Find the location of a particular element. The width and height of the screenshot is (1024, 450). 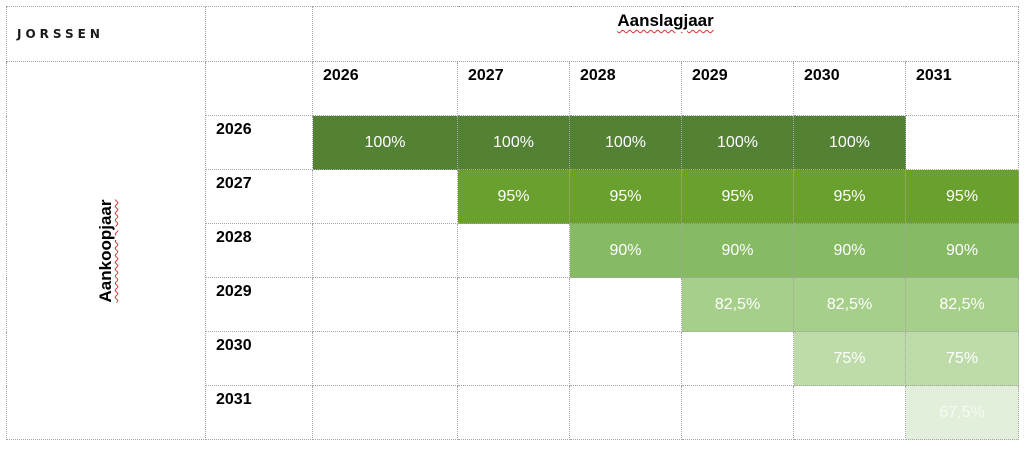

logo-cell: JORSSEN is located at coordinates (106, 34).